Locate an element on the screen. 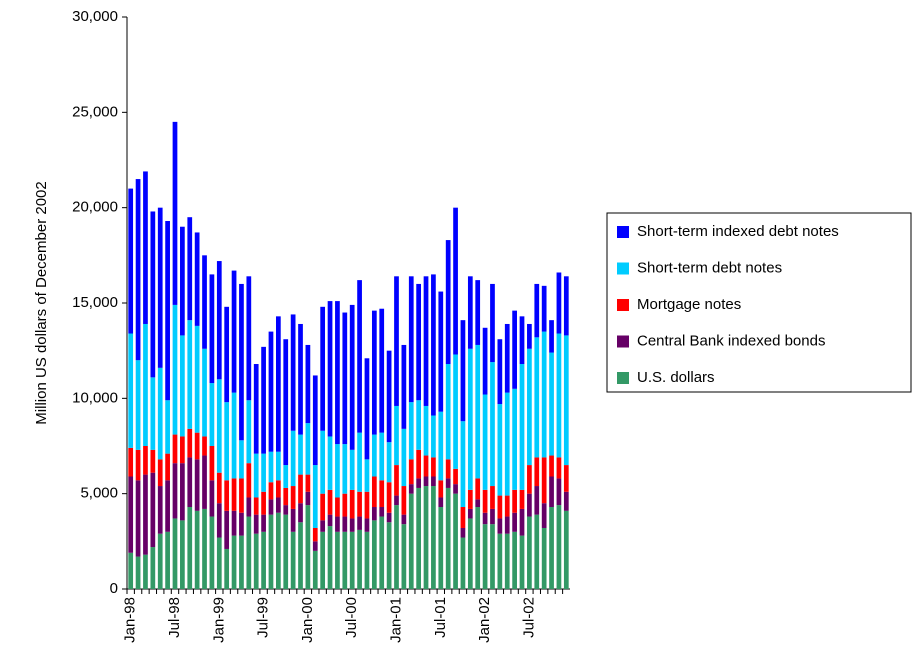 Image resolution: width=912 pixels, height=666 pixels. legend-swatch is located at coordinates (623, 341).